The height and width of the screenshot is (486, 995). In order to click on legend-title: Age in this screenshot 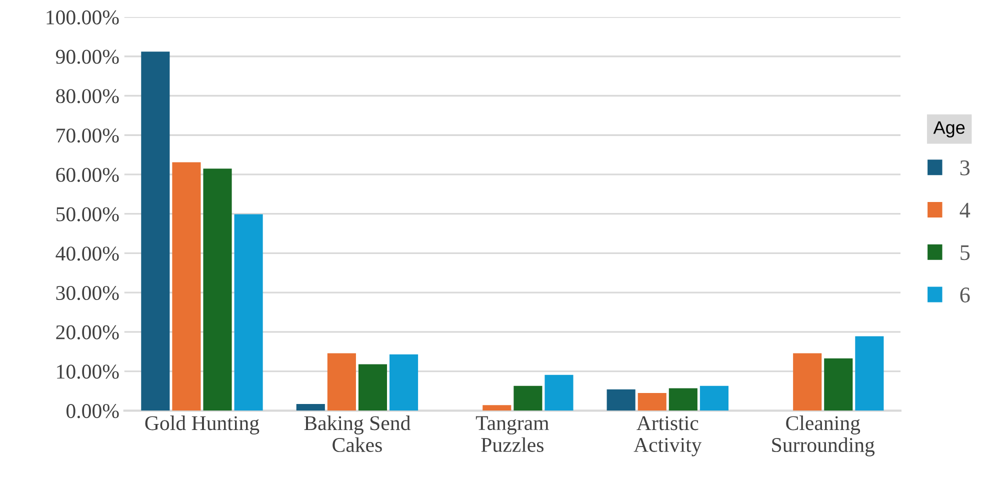, I will do `click(949, 129)`.